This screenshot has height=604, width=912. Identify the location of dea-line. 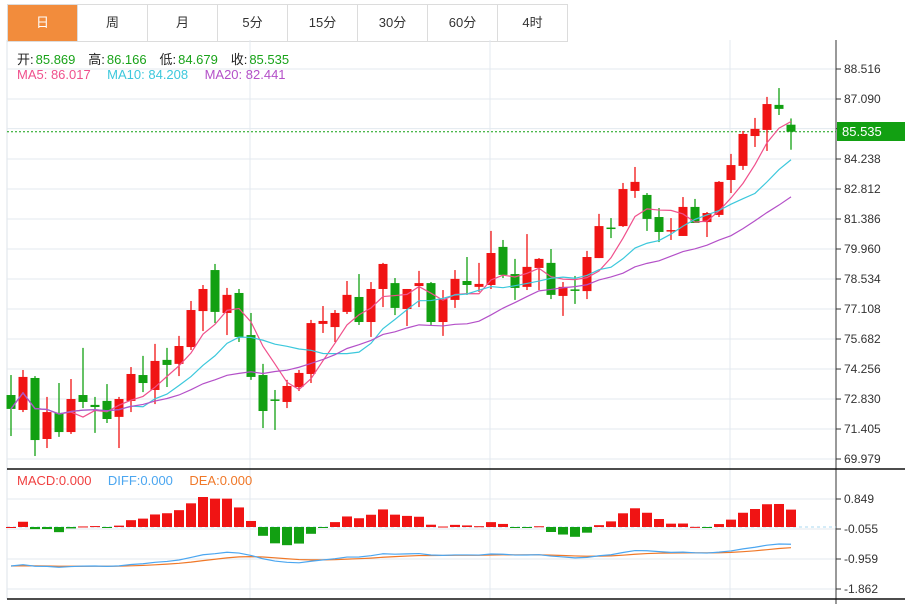
(401, 557).